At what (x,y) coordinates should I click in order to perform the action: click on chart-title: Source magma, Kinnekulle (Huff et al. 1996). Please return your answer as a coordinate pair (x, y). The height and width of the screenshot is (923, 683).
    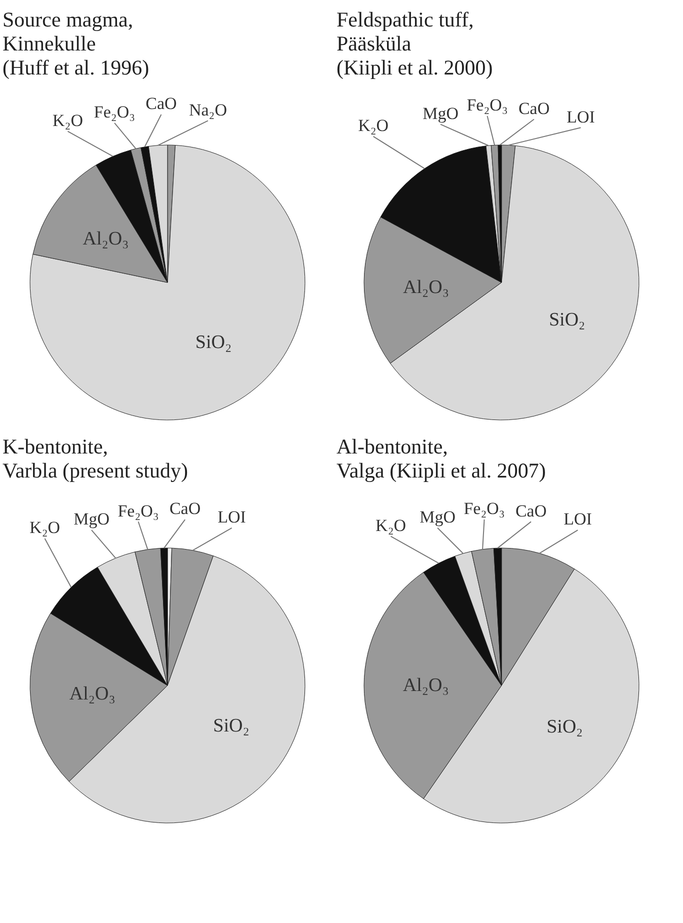
    Looking at the image, I should click on (76, 44).